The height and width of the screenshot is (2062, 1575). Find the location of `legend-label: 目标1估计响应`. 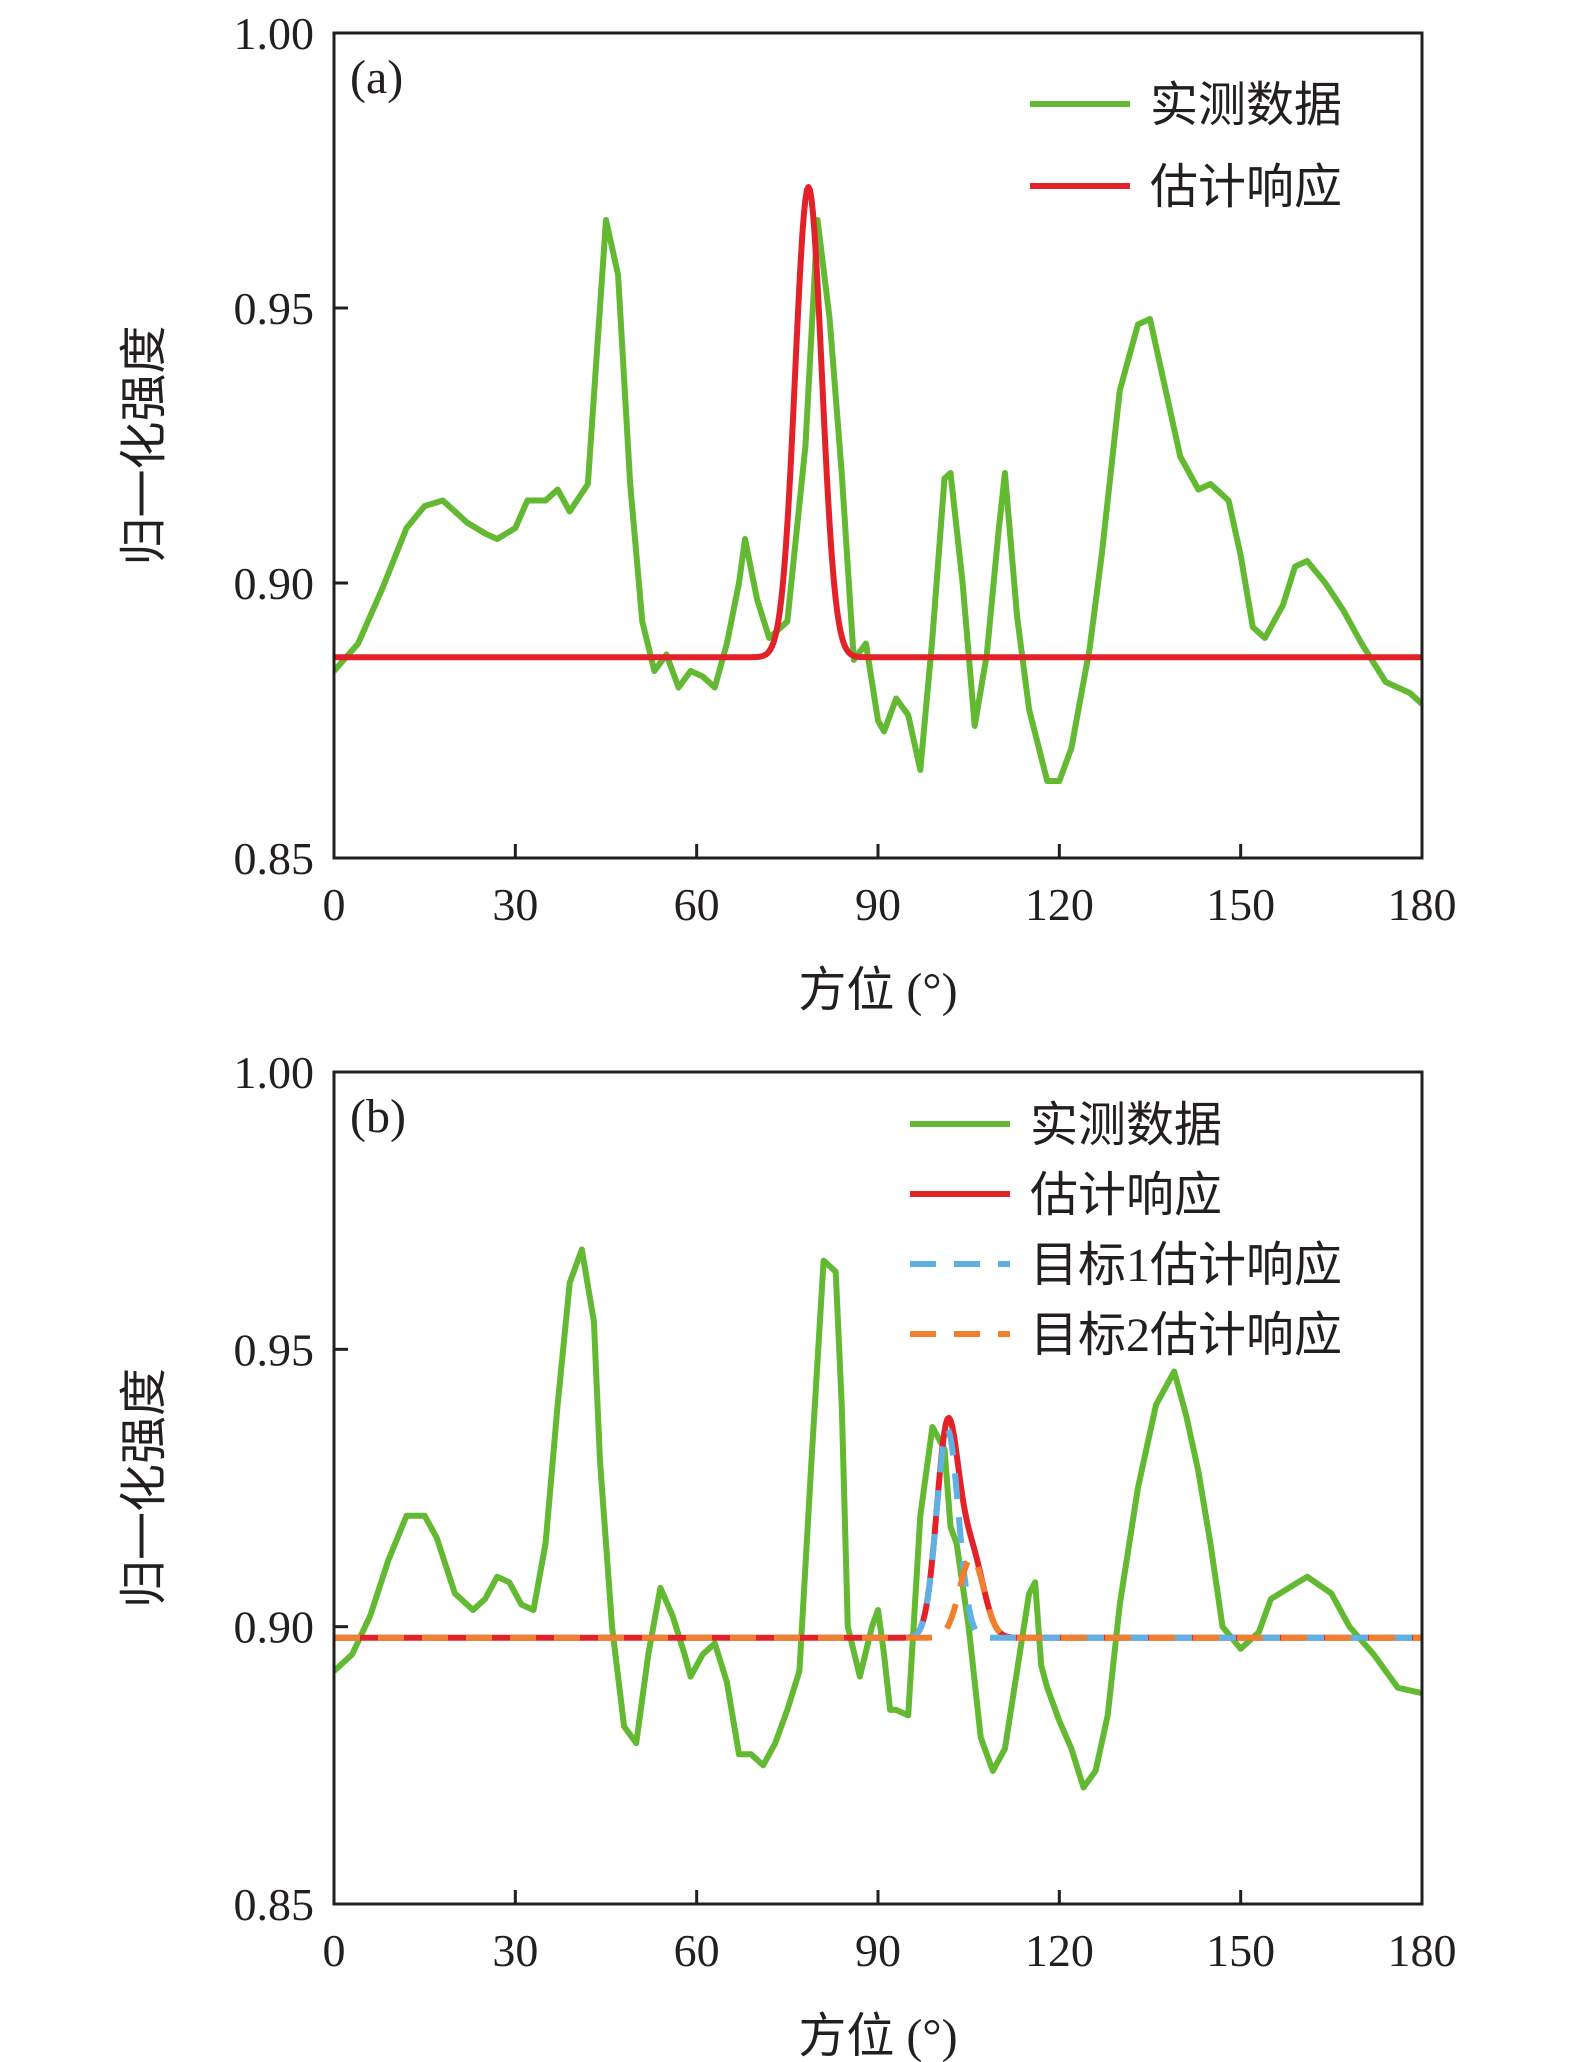

legend-label: 目标1估计响应 is located at coordinates (1186, 1265).